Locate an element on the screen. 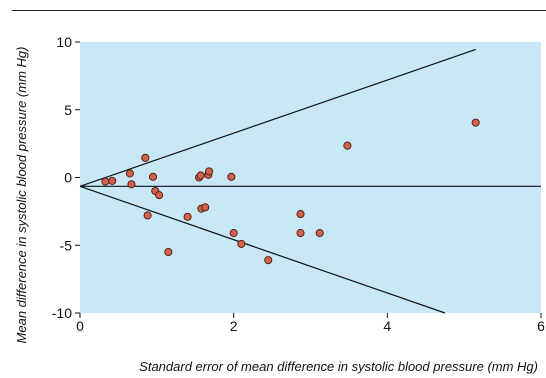 Image resolution: width=546 pixels, height=378 pixels. x-tick-label: 6 is located at coordinates (541, 326).